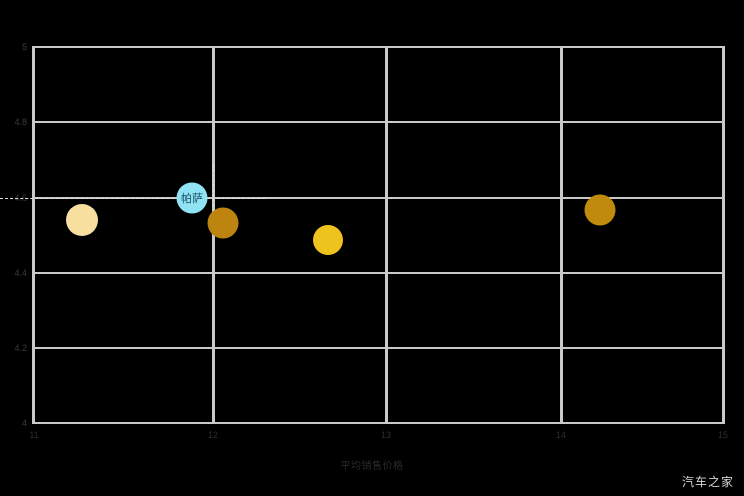 This screenshot has height=496, width=744. I want to click on bubble-point-label: 帕萨, so click(192, 198).